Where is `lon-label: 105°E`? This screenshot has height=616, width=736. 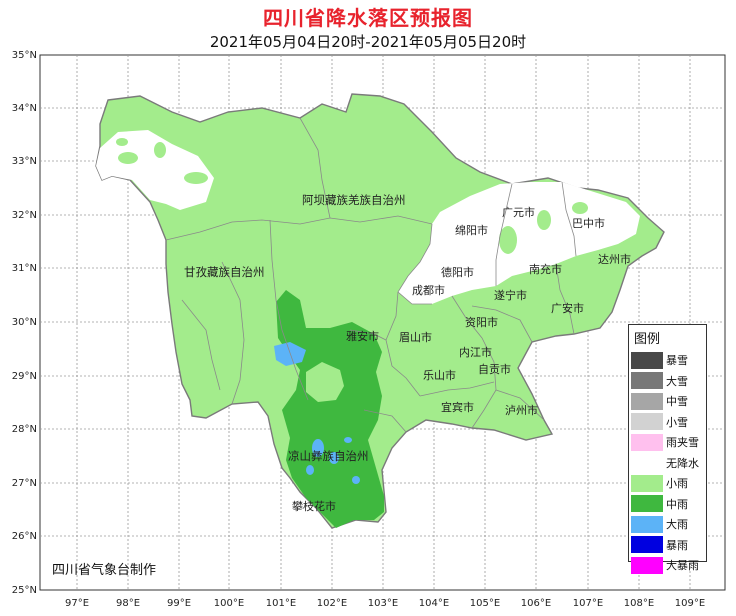 lon-label: 105°E is located at coordinates (485, 603).